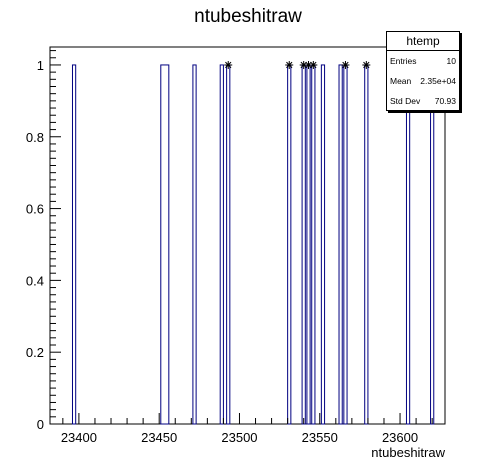 This screenshot has height=472, width=496. What do you see at coordinates (320, 437) in the screenshot?
I see `x-tick-label: 23550` at bounding box center [320, 437].